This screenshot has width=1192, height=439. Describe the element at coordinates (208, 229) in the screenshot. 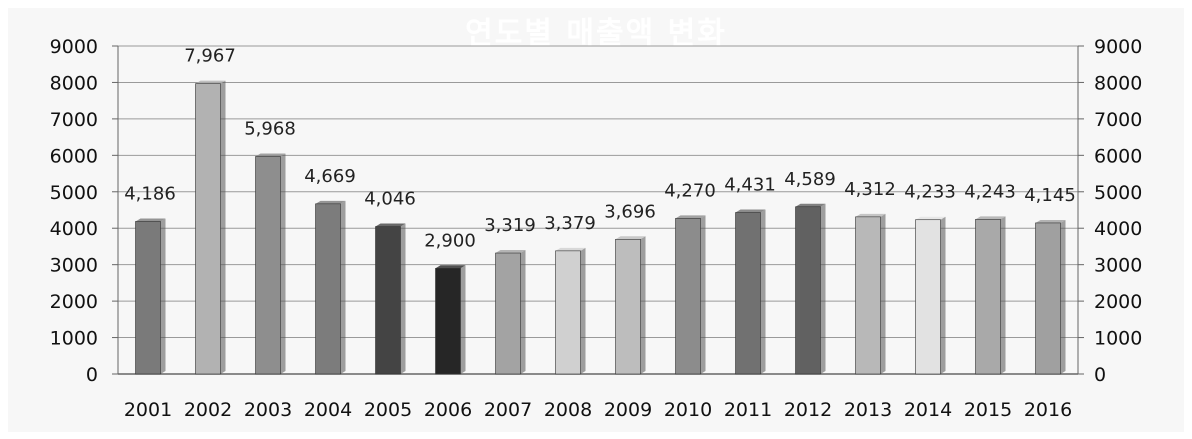

I see `bar-2002` at that location.